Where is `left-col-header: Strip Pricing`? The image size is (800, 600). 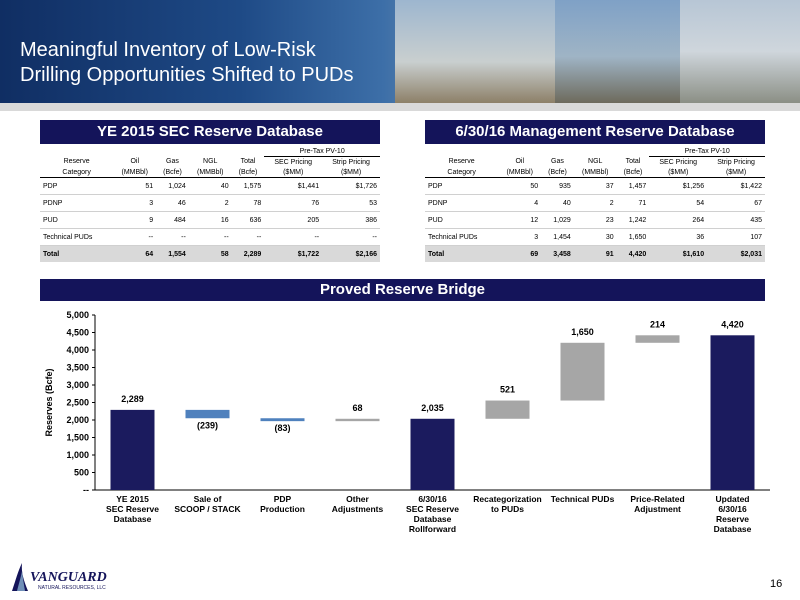 left-col-header: Strip Pricing is located at coordinates (351, 162).